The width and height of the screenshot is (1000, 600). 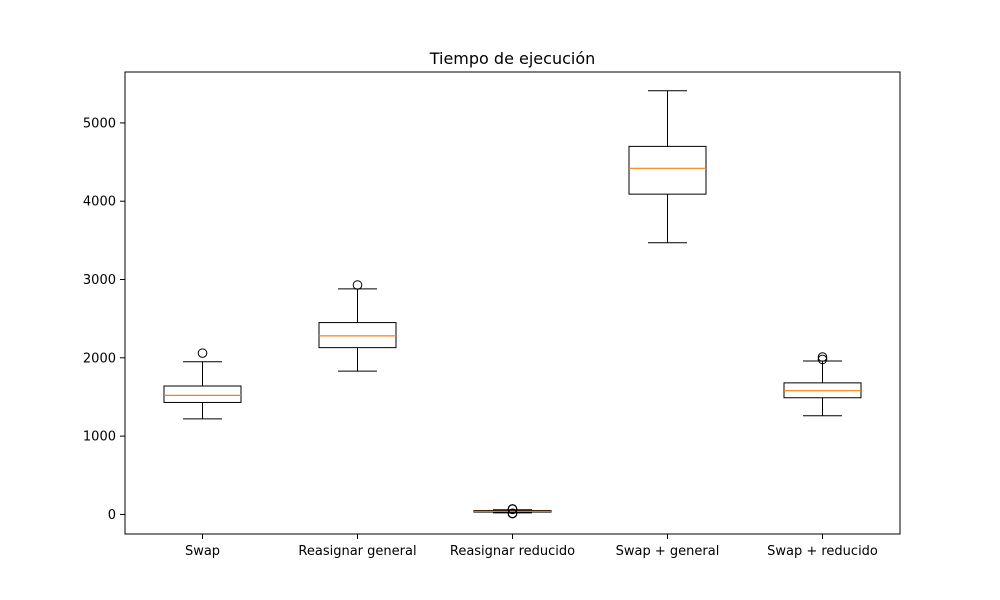 What do you see at coordinates (112, 515) in the screenshot?
I see `y-tick-label: 0` at bounding box center [112, 515].